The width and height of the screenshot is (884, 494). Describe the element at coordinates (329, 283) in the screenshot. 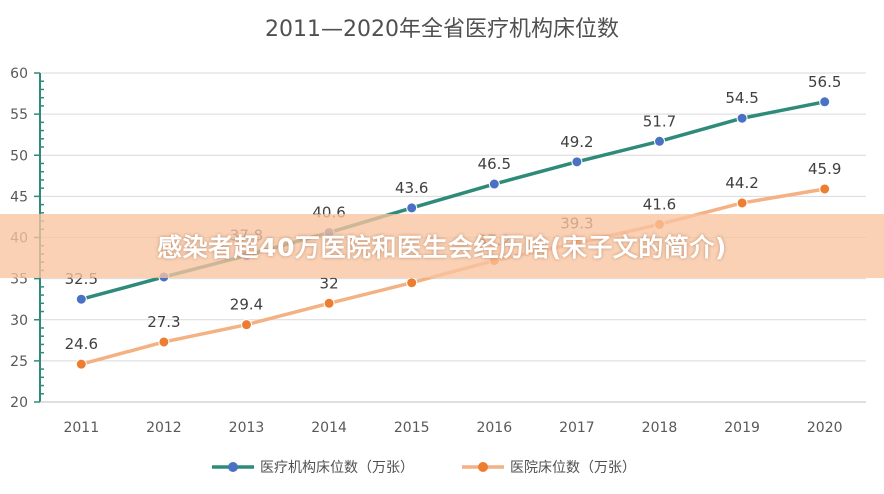

I see `data-label: 32` at that location.